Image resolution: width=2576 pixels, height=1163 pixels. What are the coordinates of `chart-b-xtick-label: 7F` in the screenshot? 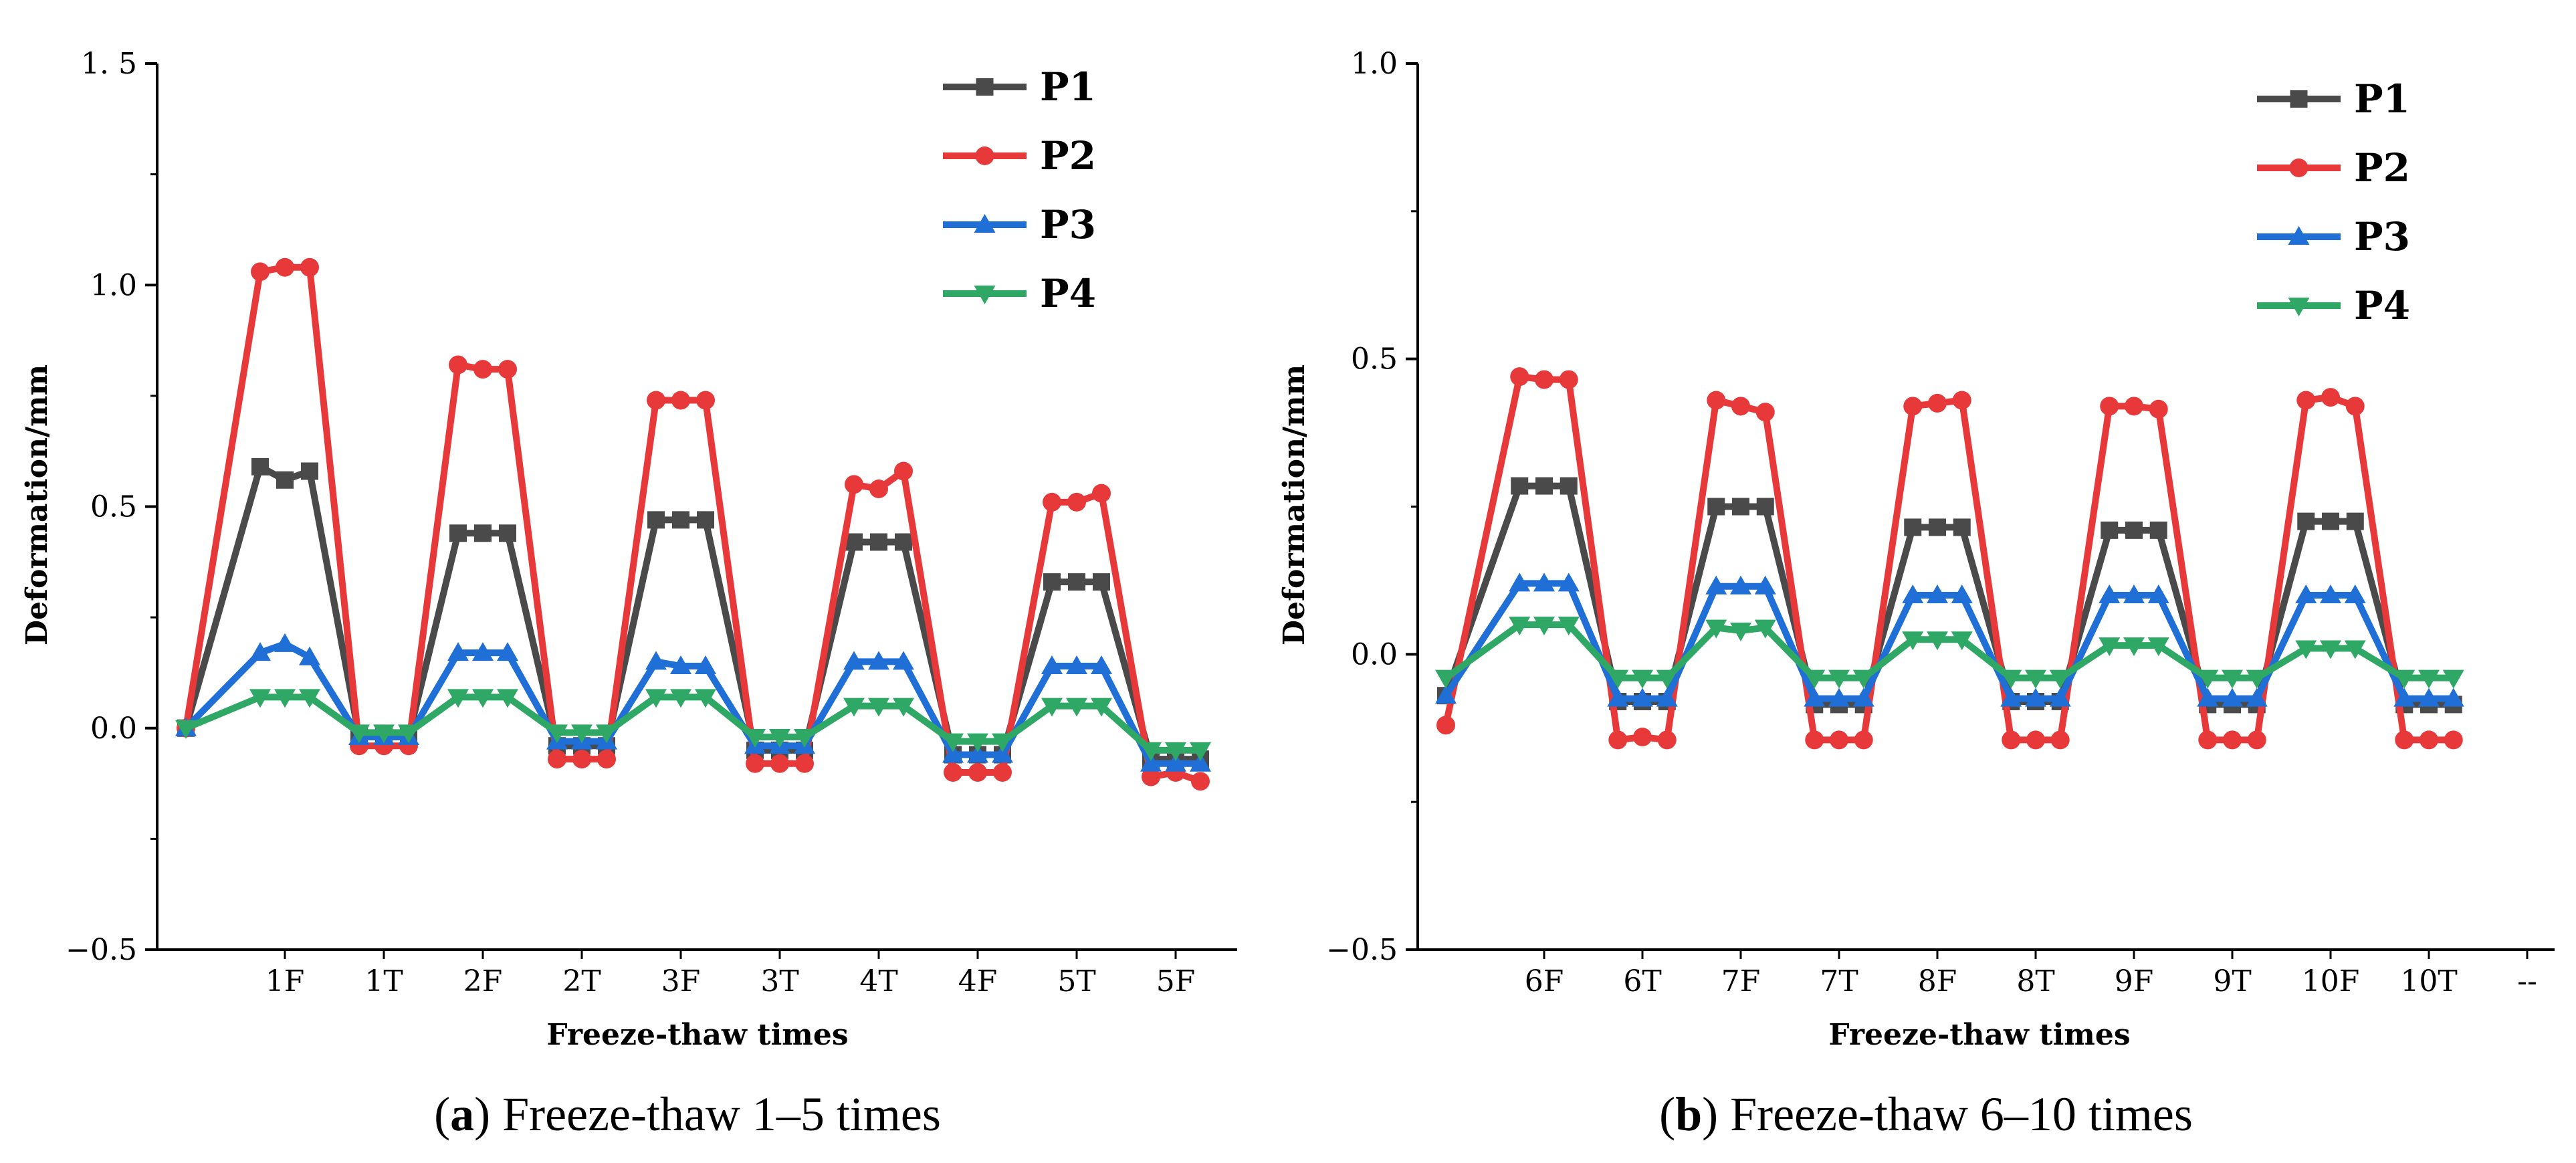 It's located at (1741, 981).